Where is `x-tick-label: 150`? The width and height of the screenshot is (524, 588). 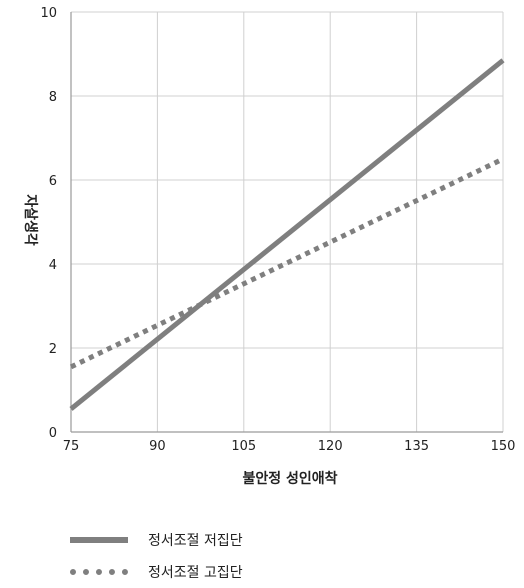
x-tick-label: 150 is located at coordinates (503, 446).